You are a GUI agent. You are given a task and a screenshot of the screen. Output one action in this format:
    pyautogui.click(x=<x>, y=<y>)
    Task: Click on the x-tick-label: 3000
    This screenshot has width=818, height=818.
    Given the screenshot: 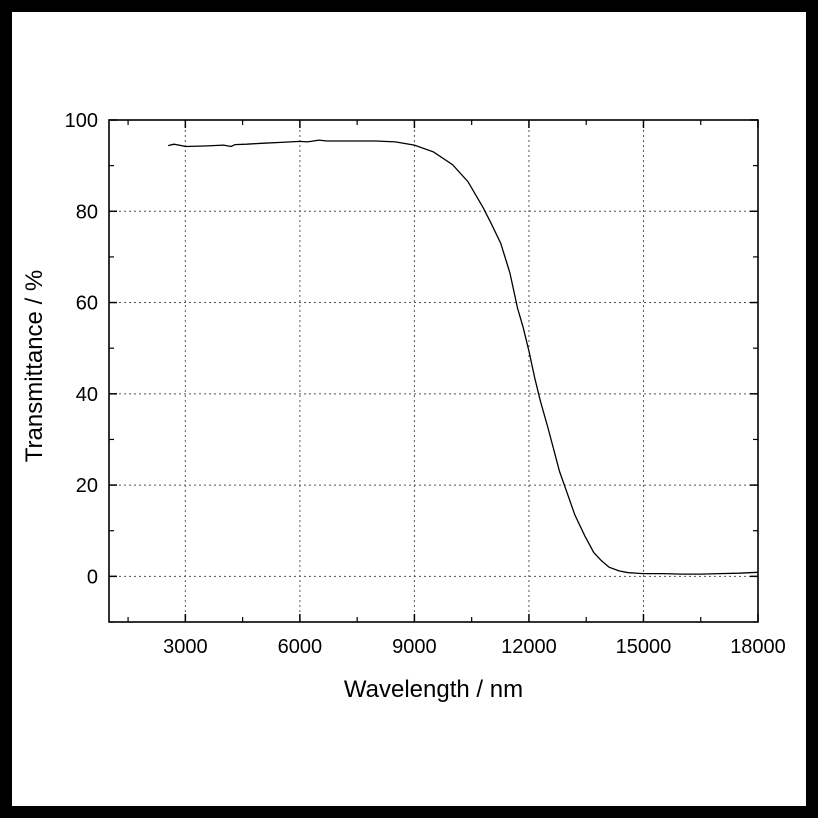 What is the action you would take?
    pyautogui.click(x=185, y=647)
    